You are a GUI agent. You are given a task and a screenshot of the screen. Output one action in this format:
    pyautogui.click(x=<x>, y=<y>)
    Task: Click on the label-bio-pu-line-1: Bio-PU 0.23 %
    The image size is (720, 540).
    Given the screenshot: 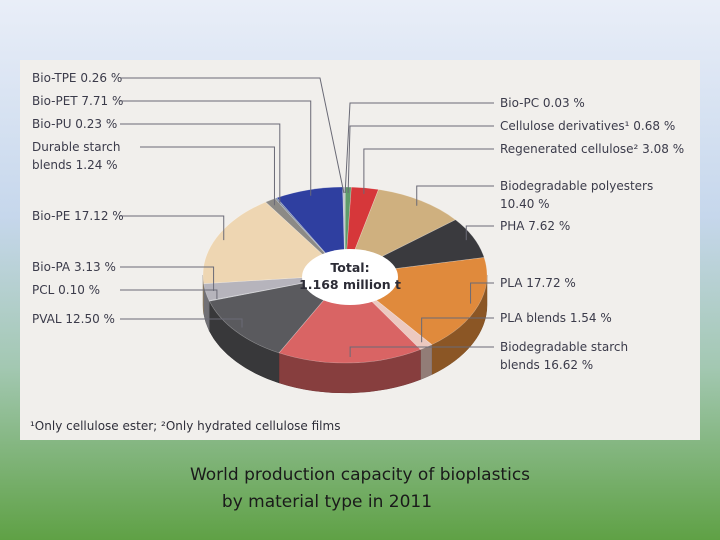 What is the action you would take?
    pyautogui.click(x=74, y=124)
    